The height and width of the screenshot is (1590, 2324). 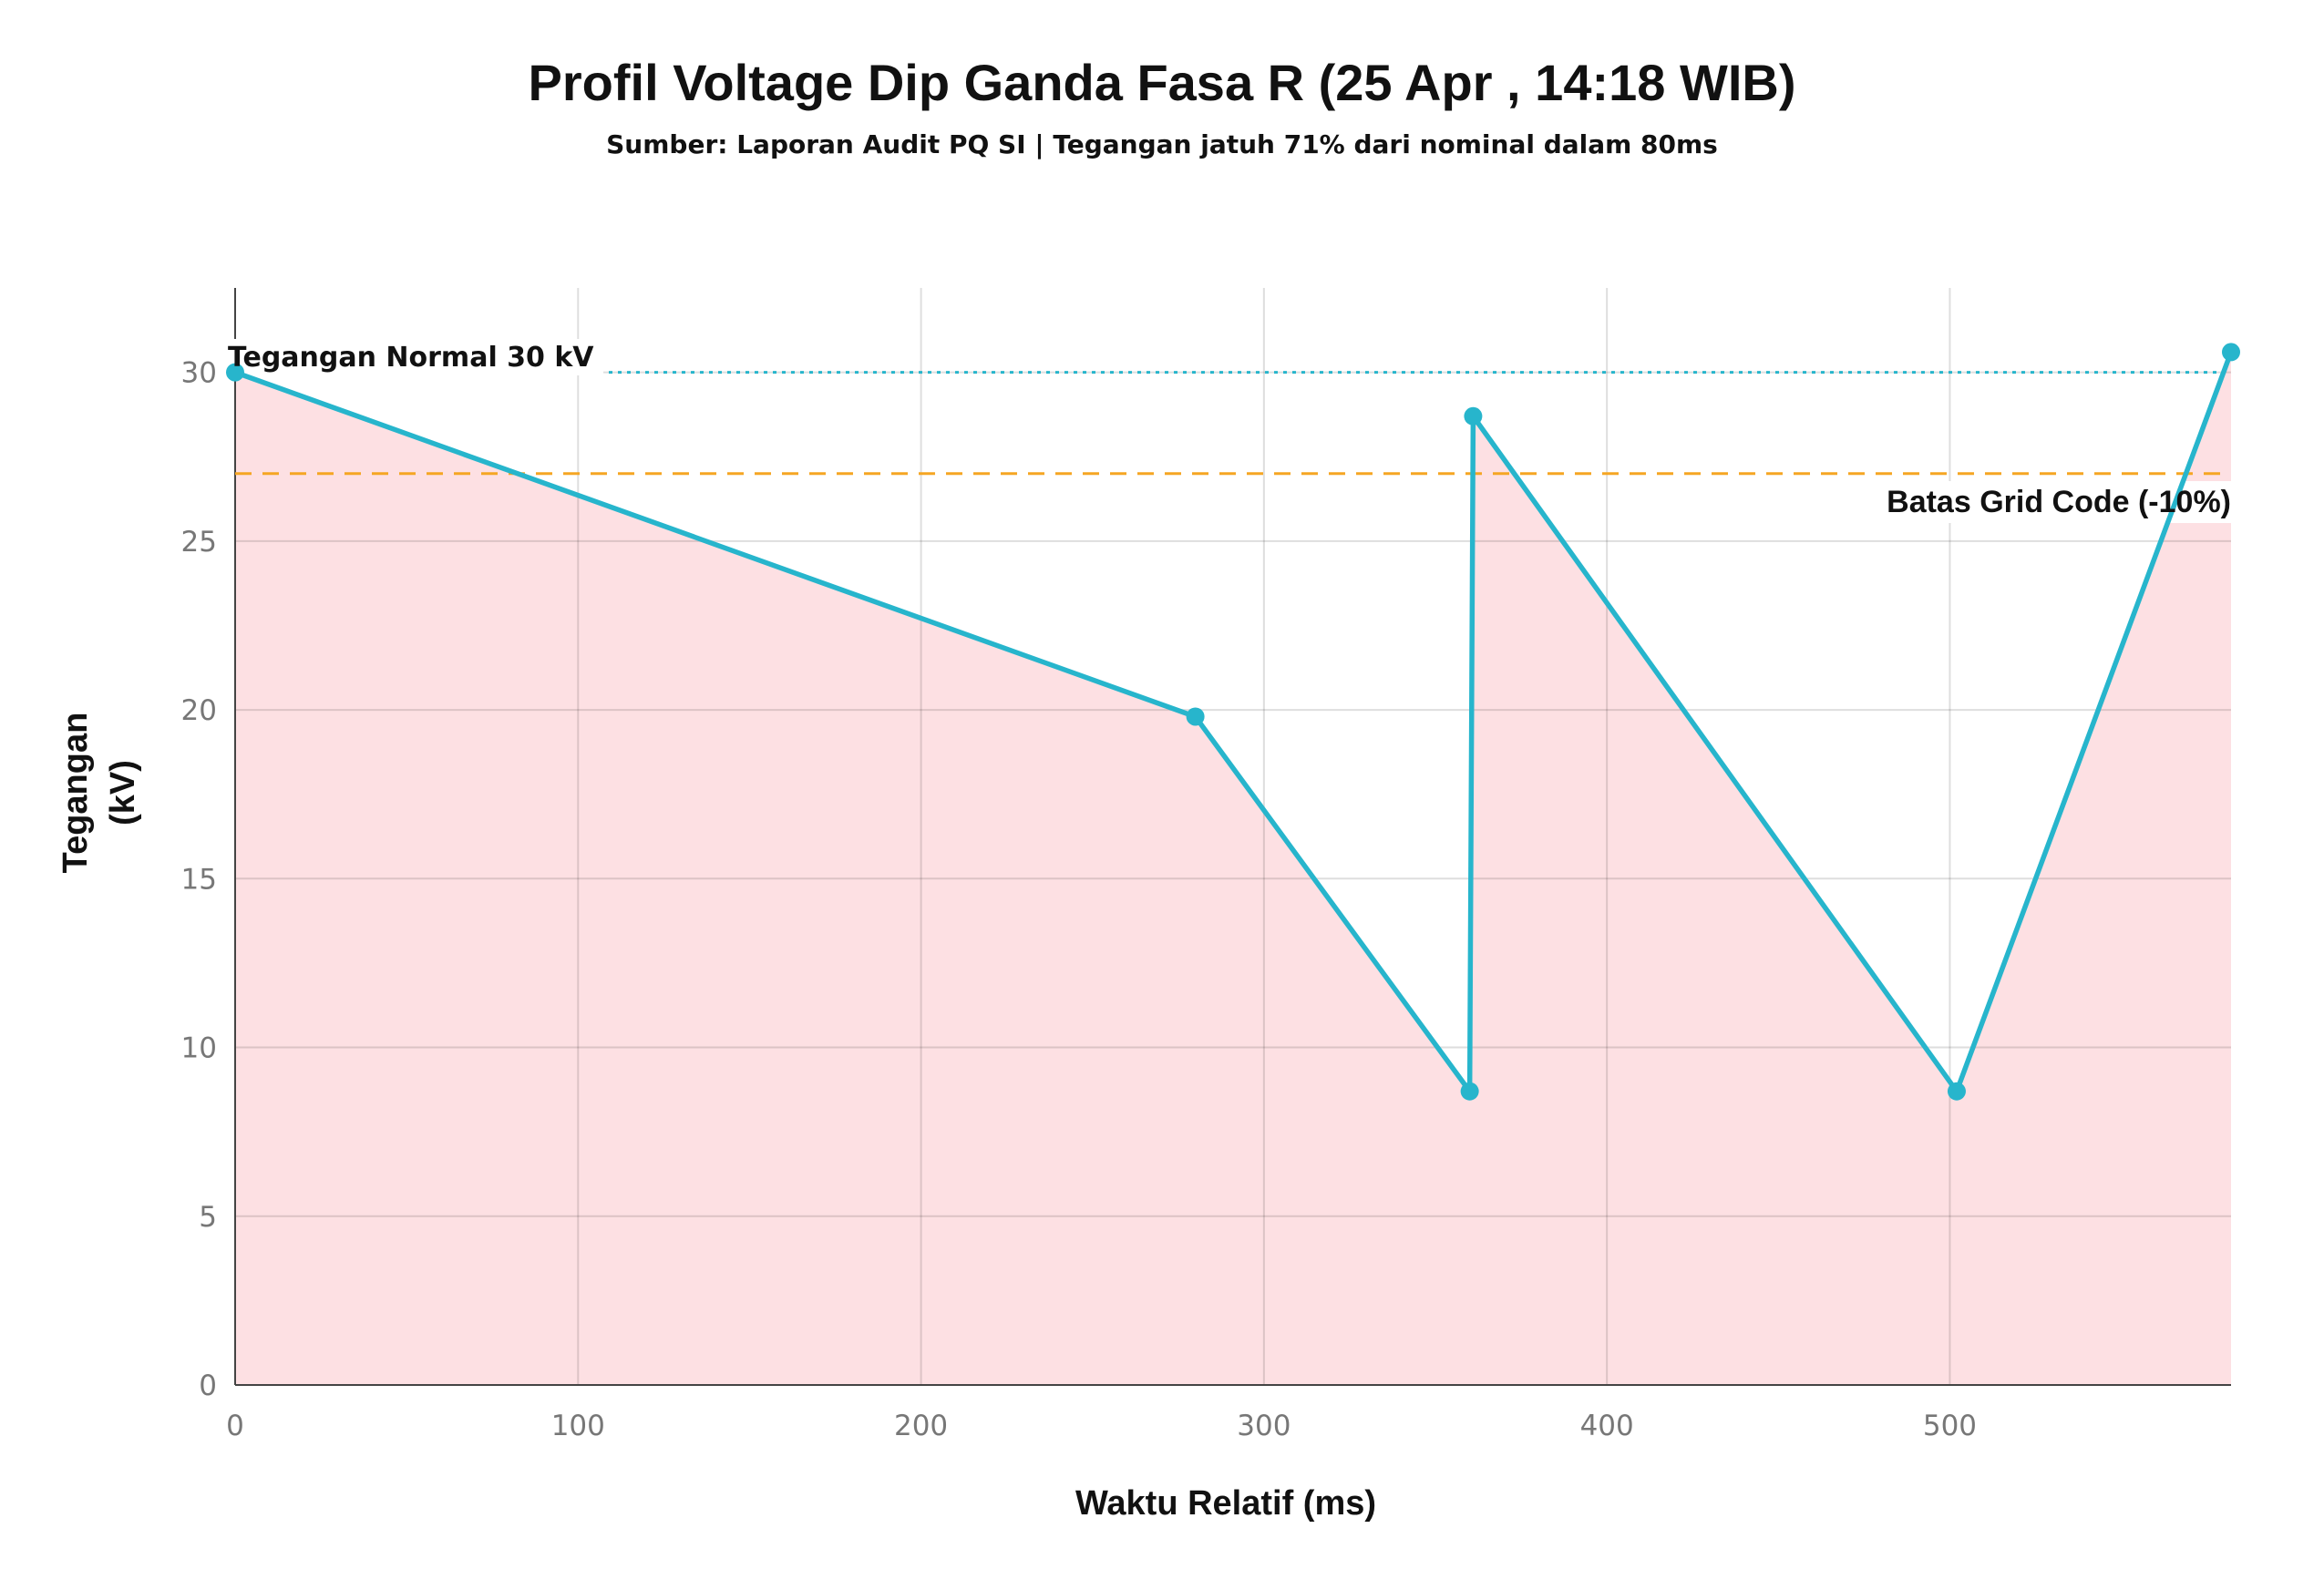 I want to click on y-axis-title-line1: Tegangan, so click(x=76, y=793).